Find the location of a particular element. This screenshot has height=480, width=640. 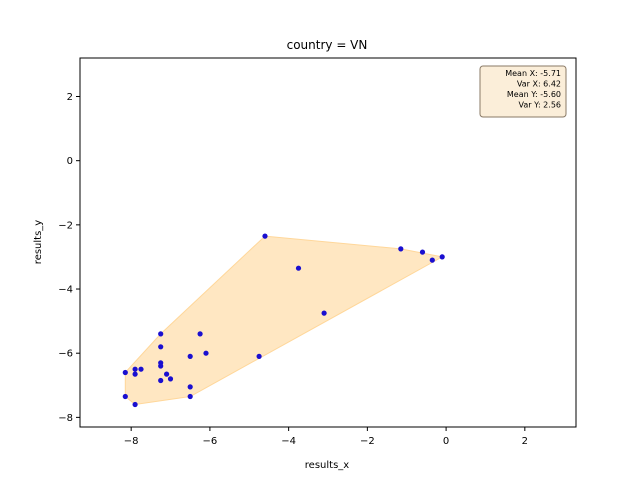

x-tick-label: 0 is located at coordinates (446, 441).